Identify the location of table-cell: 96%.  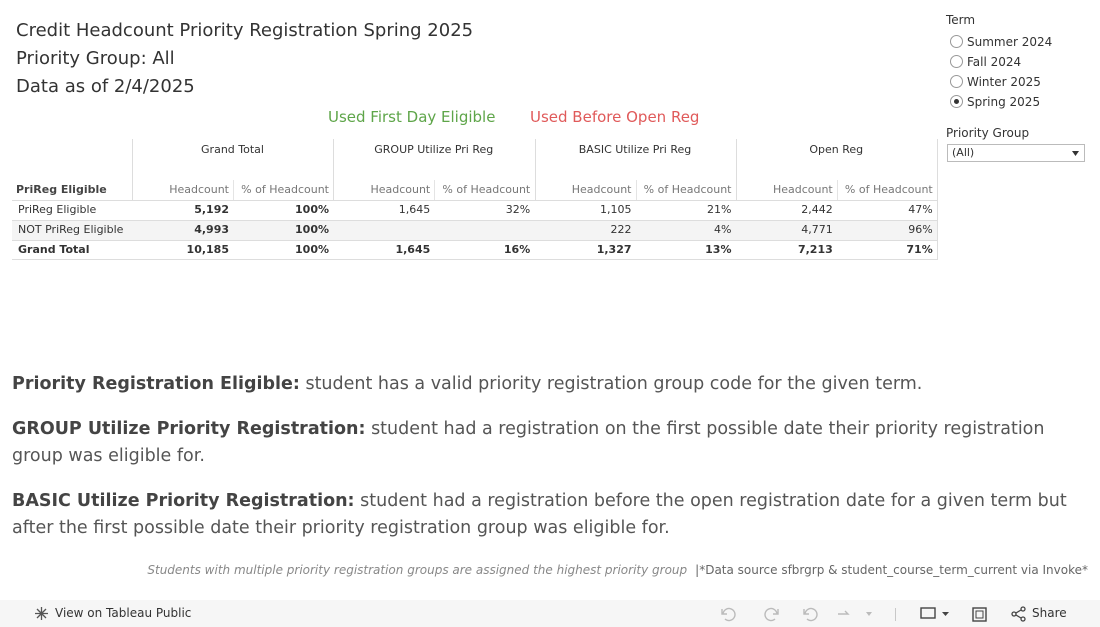
(920, 229).